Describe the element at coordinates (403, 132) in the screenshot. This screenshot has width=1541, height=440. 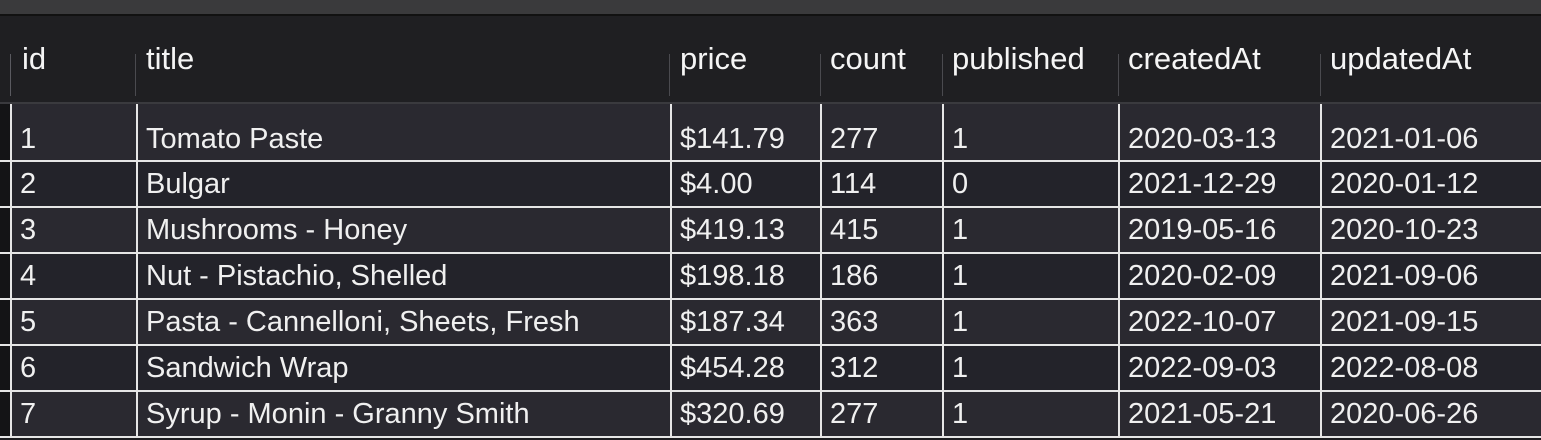
I see `cell-title: Tomato Paste` at that location.